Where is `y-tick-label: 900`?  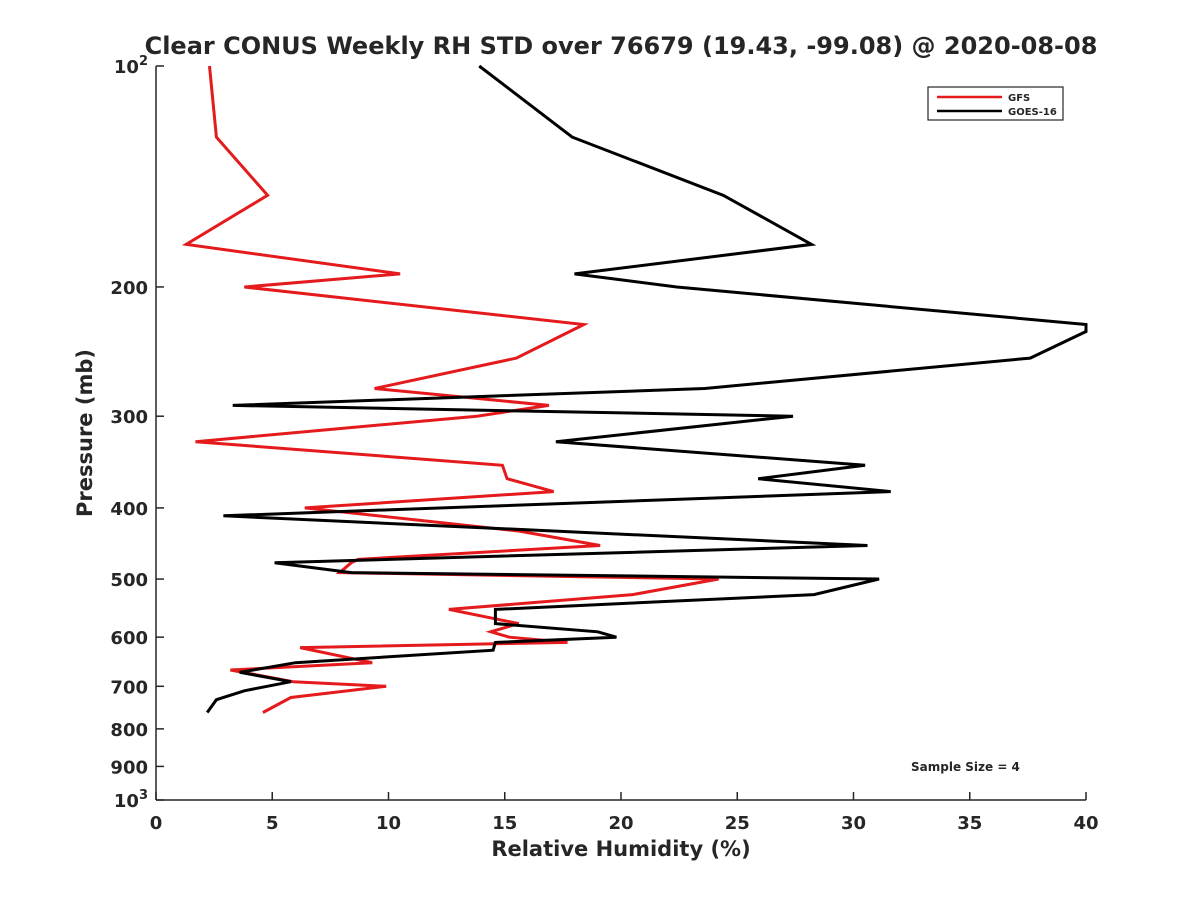
y-tick-label: 900 is located at coordinates (129, 767).